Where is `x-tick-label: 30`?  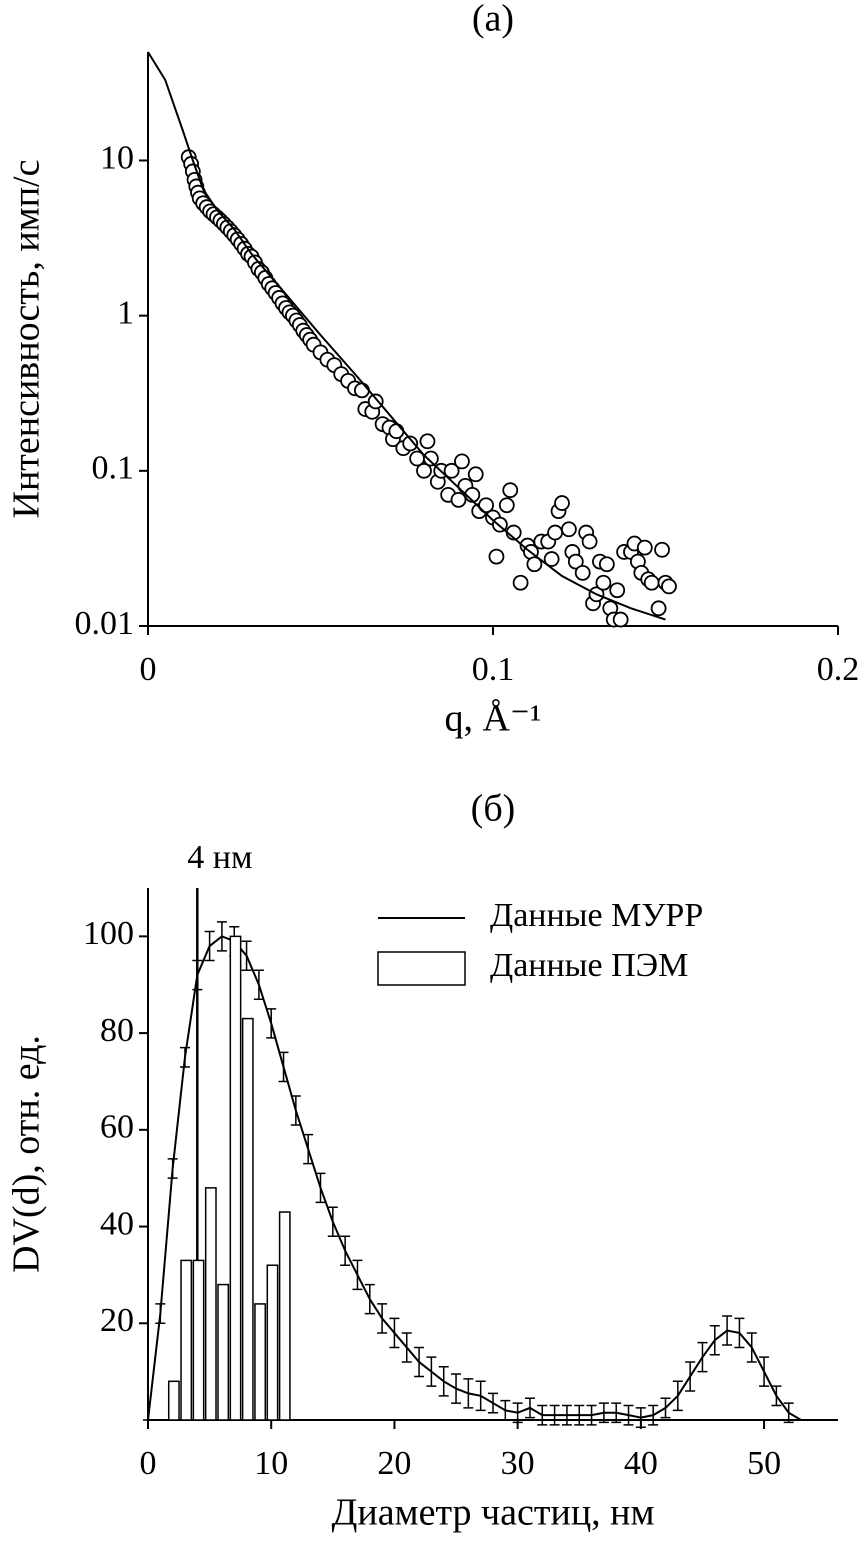 x-tick-label: 30 is located at coordinates (518, 1463).